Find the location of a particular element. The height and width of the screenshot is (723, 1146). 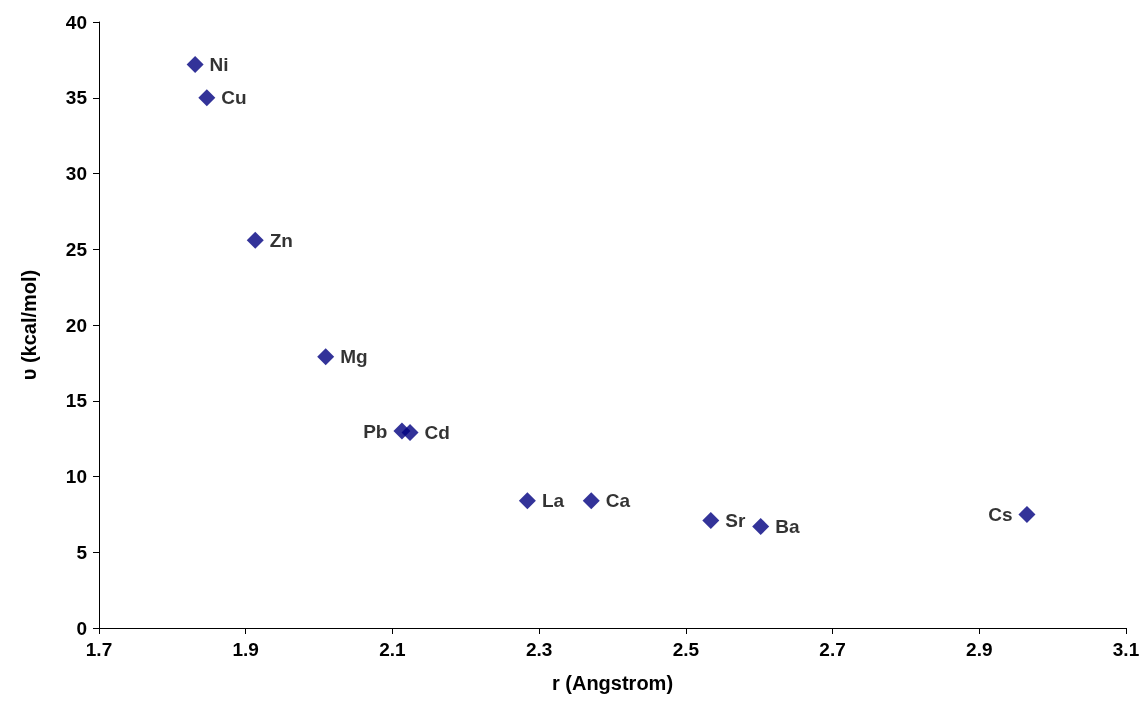

y-tick-label: 20 is located at coordinates (76, 325).